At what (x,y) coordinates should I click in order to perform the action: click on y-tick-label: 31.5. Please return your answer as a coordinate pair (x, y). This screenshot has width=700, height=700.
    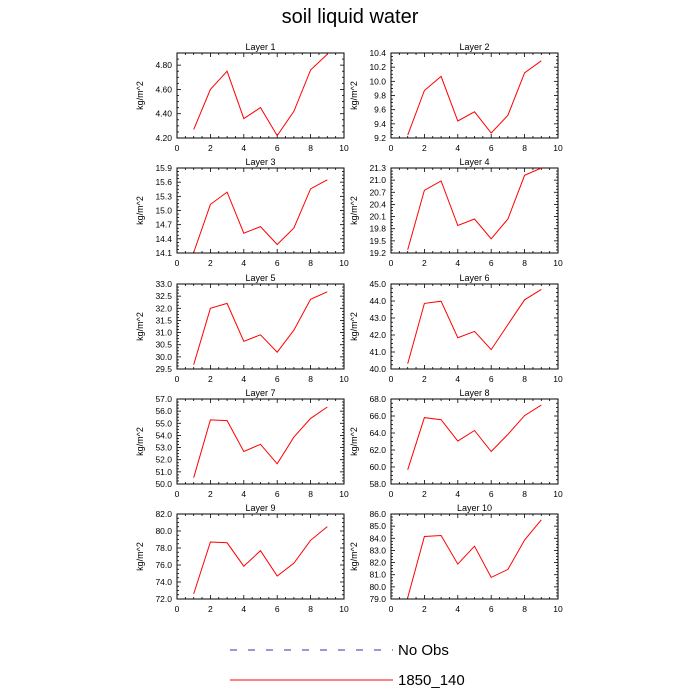
    Looking at the image, I should click on (163, 320).